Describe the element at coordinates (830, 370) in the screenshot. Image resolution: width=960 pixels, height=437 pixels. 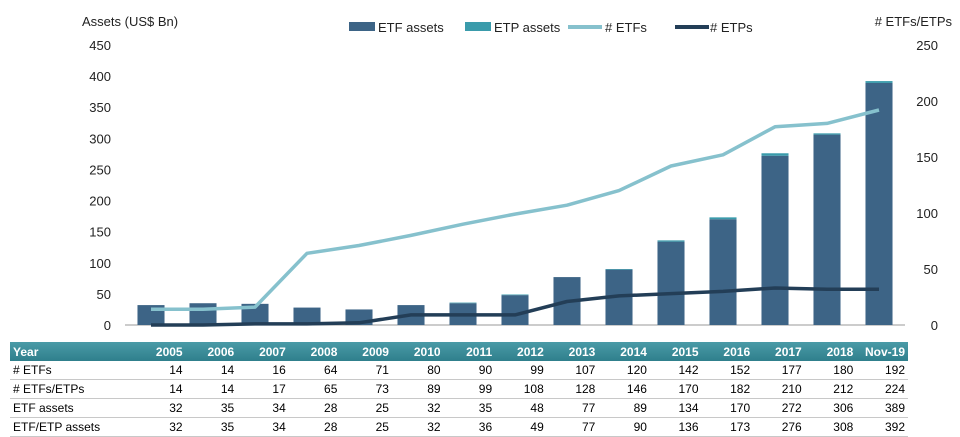
I see `table-cell: 180` at that location.